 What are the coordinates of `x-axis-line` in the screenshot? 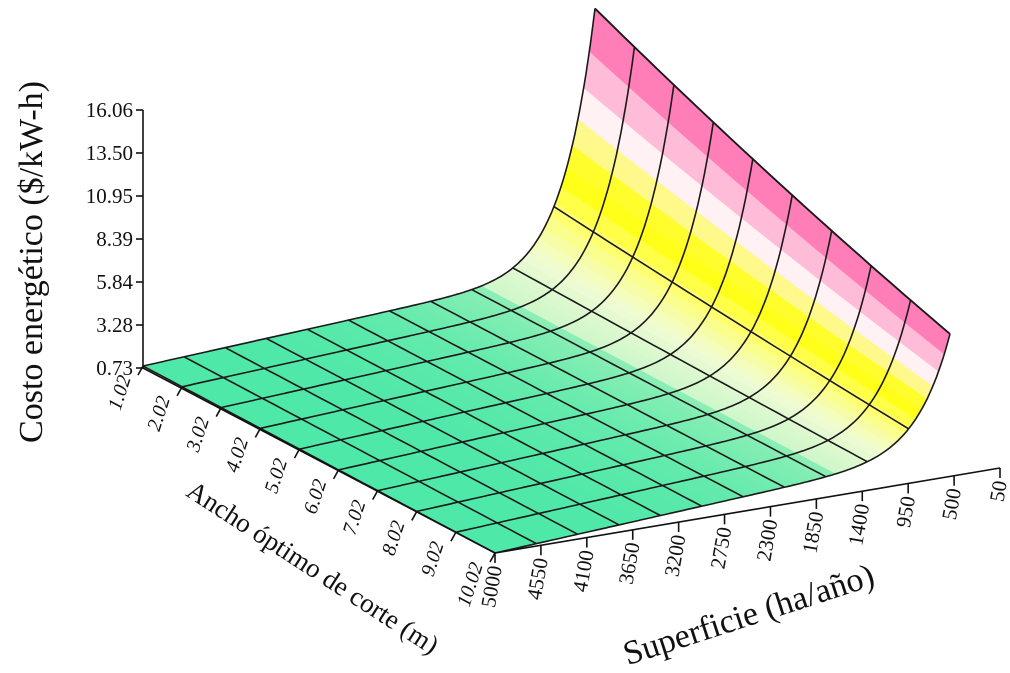 It's located at (319, 460).